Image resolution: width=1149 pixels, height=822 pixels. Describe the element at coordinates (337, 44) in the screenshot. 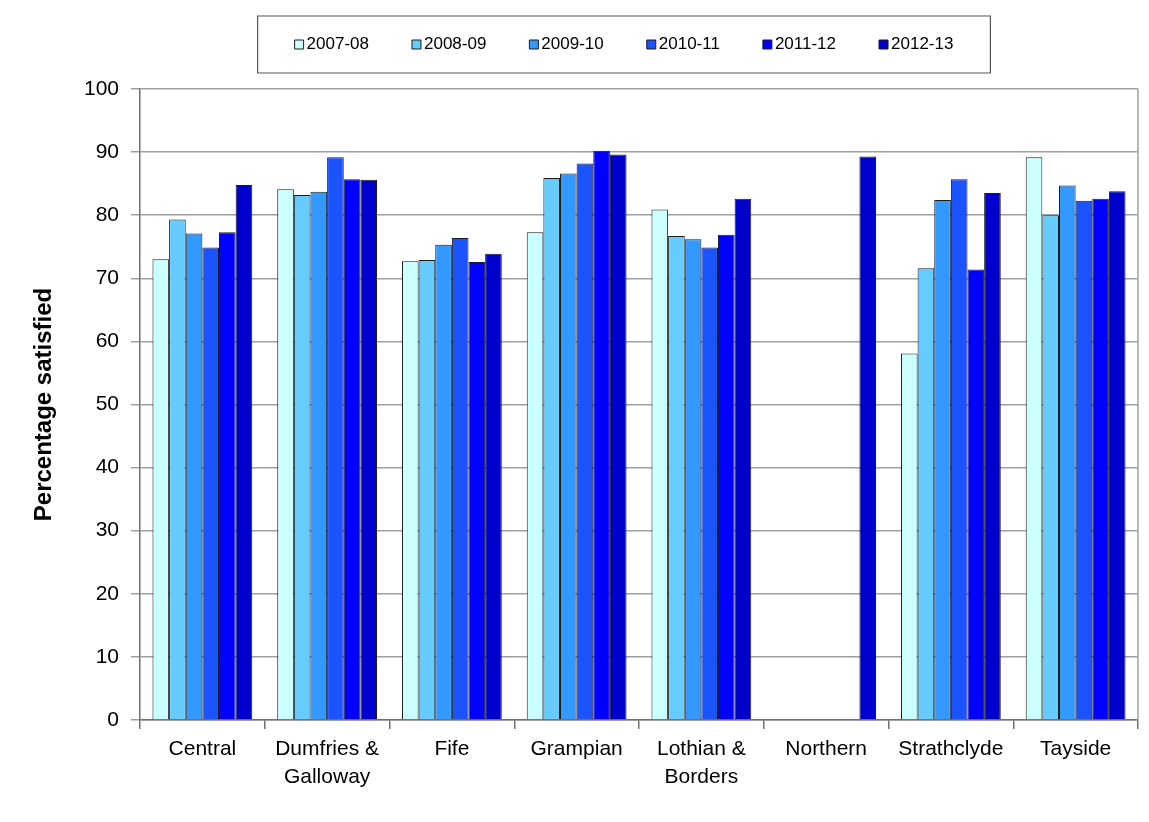

I see `legend-label: 2007-08` at that location.